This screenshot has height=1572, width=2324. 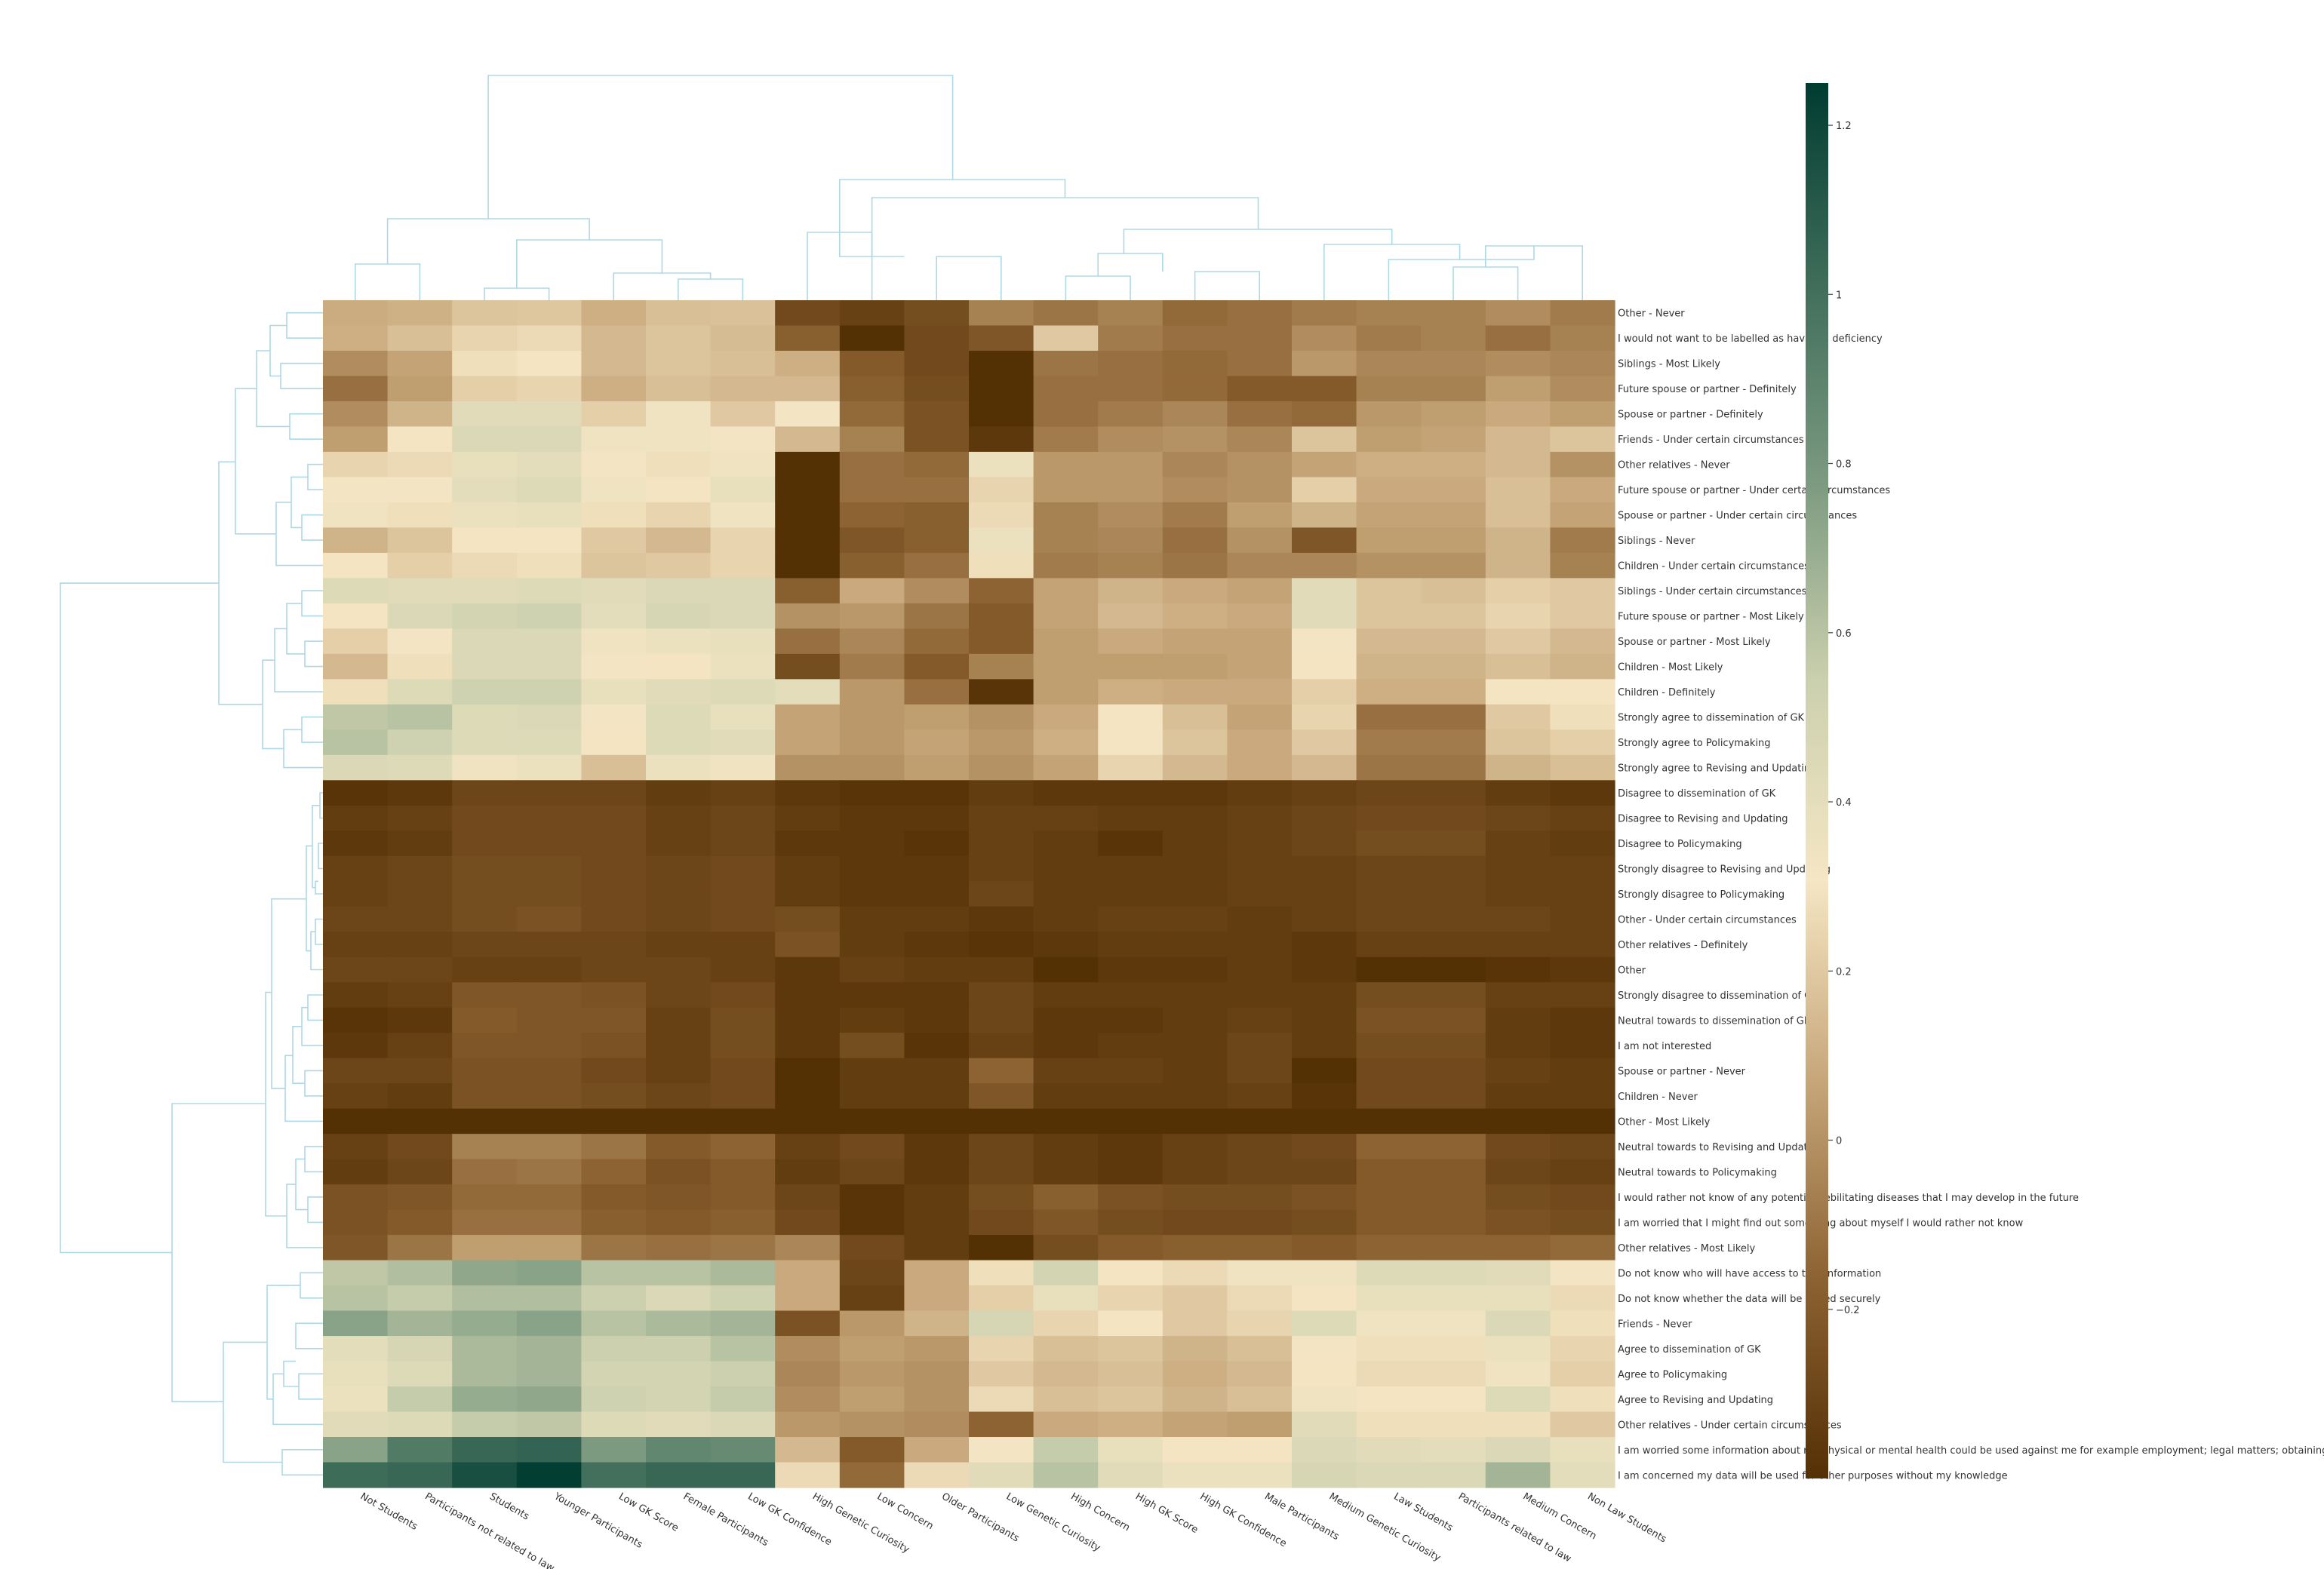 What do you see at coordinates (1674, 465) in the screenshot?
I see `row-label: Other relatives - Never` at bounding box center [1674, 465].